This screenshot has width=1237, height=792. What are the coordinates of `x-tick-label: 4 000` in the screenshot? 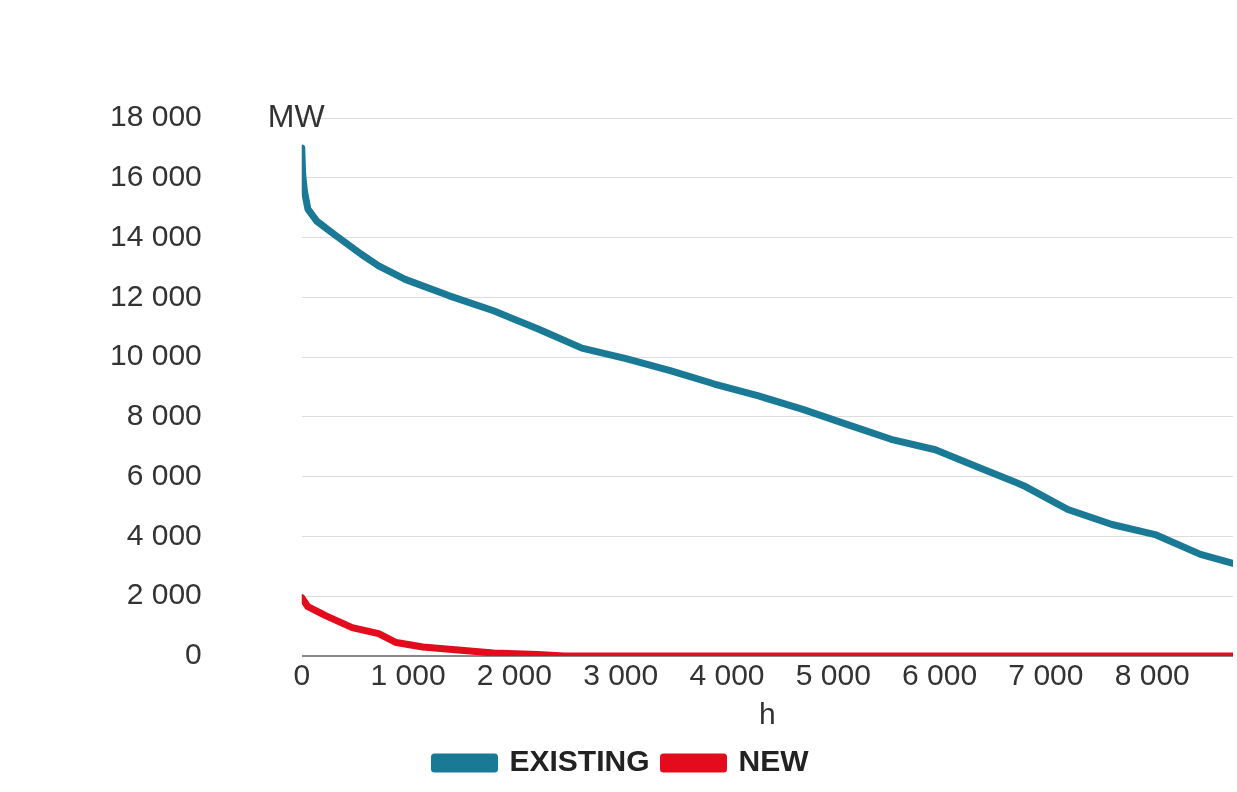 It's located at (727, 675).